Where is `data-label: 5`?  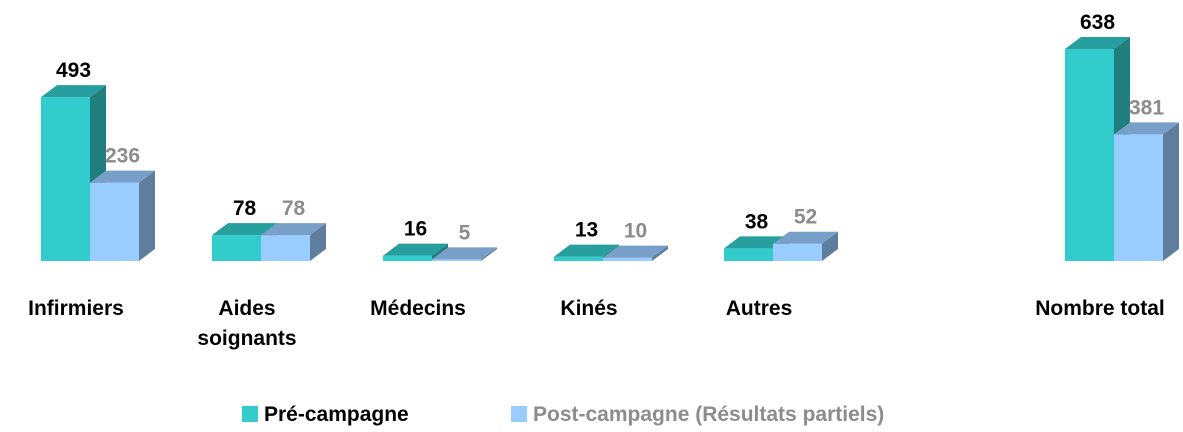 data-label: 5 is located at coordinates (465, 232).